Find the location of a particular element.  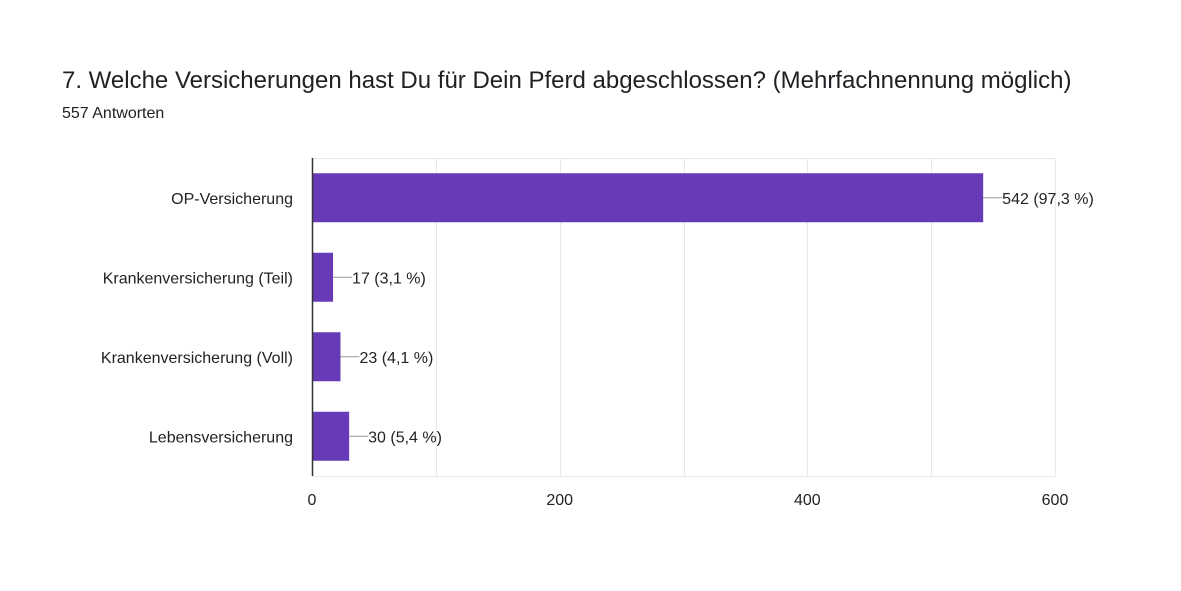

response-count: 557 Antworten is located at coordinates (113, 113).